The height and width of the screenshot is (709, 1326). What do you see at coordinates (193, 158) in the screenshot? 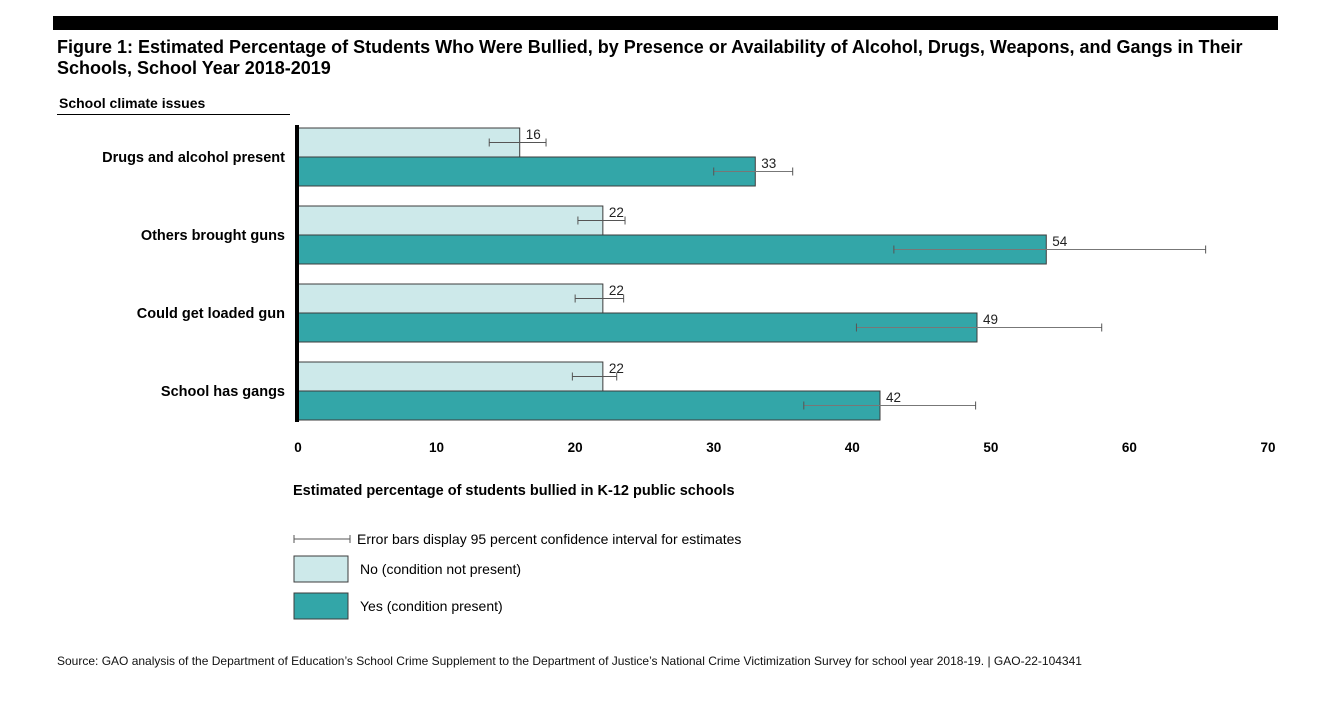
I see `category-label: Drugs and alcohol present` at bounding box center [193, 158].